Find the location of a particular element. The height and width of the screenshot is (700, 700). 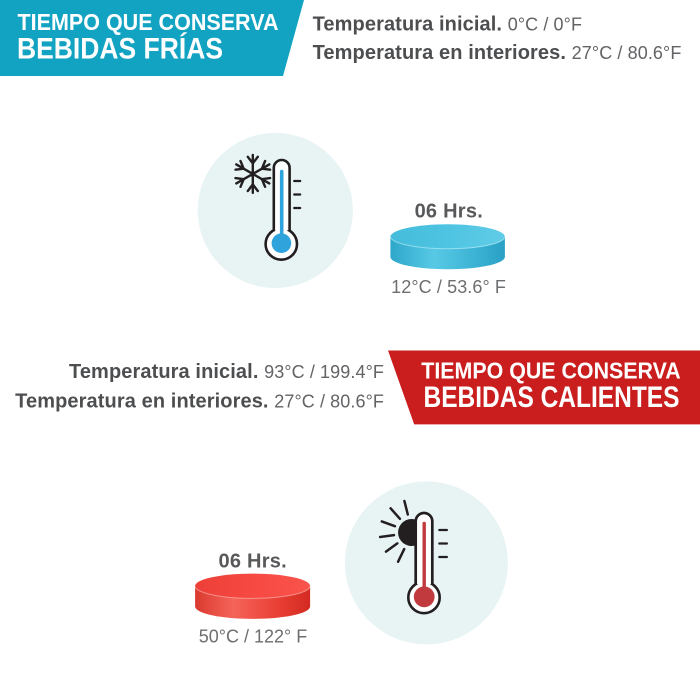

svg-text: 50°C / 122° F is located at coordinates (253, 636).